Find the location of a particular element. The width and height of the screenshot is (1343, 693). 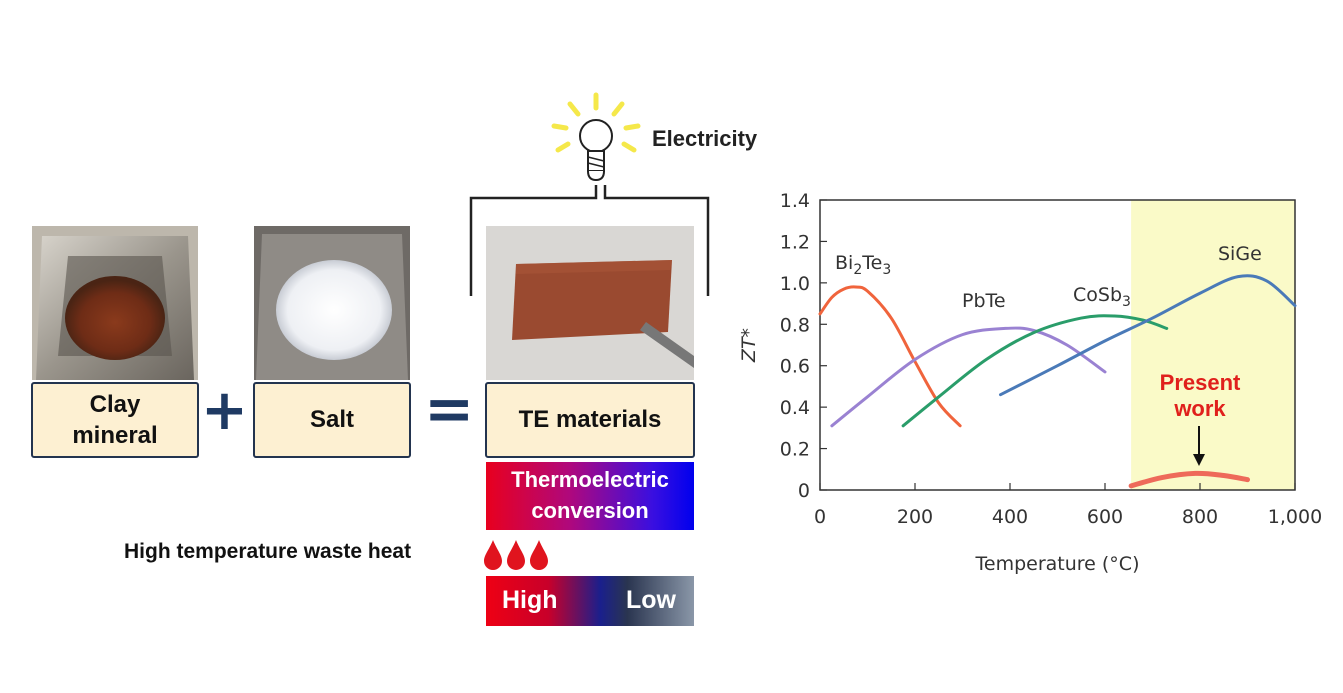

y-axis-title: ZT* is located at coordinates (749, 345).